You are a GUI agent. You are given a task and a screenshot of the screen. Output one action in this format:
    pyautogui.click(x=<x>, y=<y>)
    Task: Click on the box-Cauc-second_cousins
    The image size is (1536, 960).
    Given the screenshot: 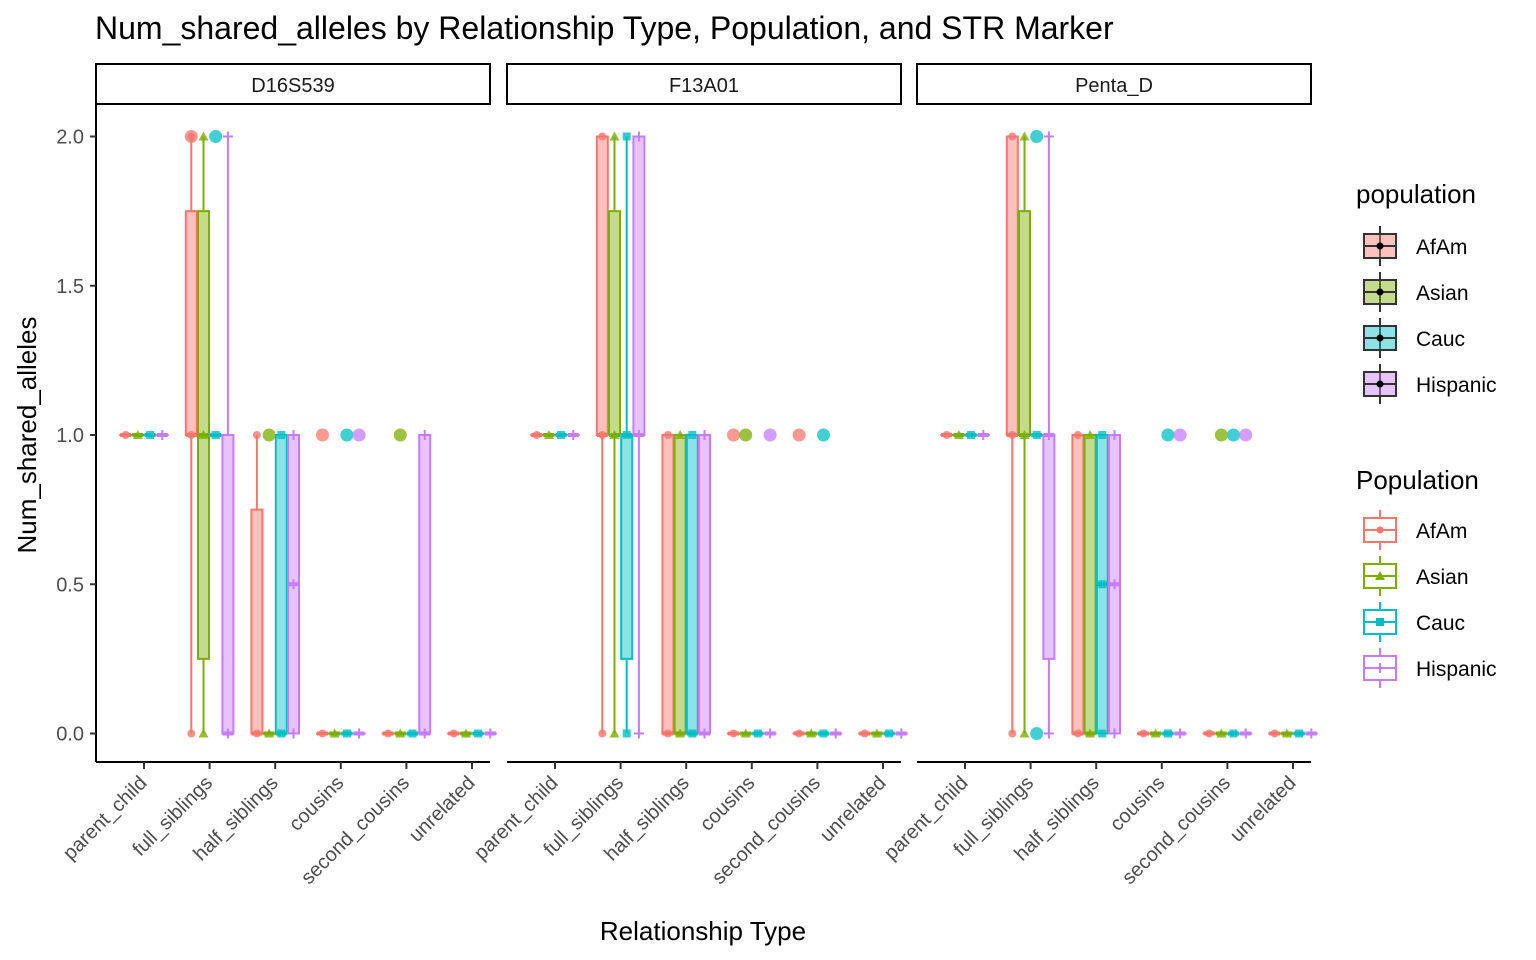 What is the action you would take?
    pyautogui.click(x=412, y=733)
    